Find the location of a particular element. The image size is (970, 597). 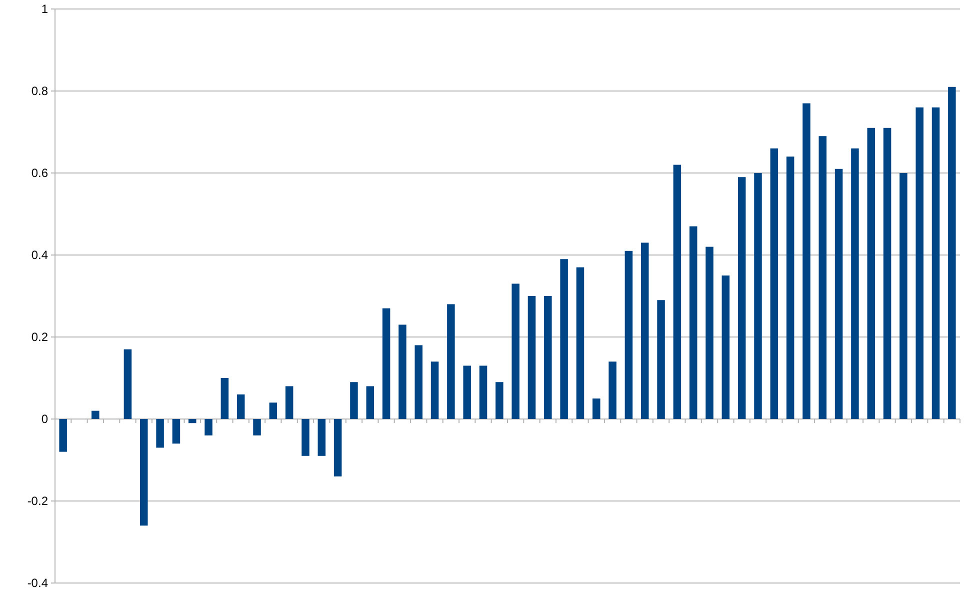

y-tick-label: 1 is located at coordinates (44, 9).